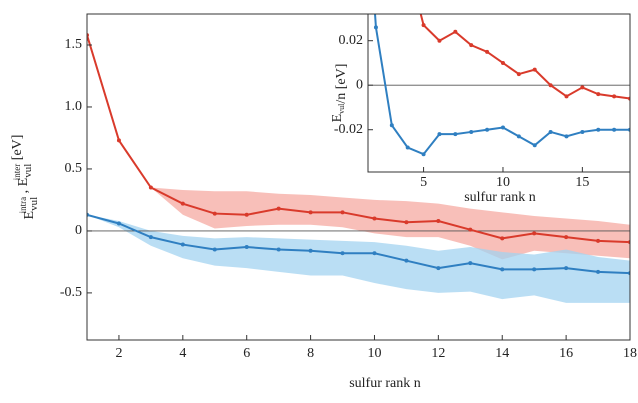 This screenshot has height=403, width=638. Describe the element at coordinates (17, 149) in the screenshot. I see `y-label-text: [eV]` at that location.